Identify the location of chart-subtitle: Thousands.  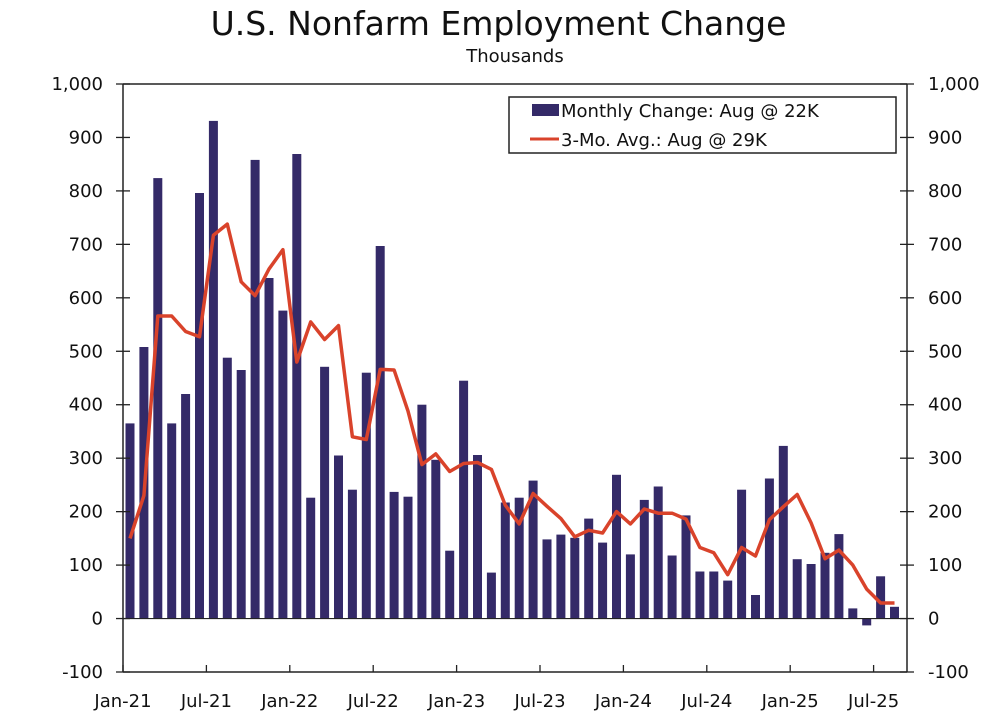
(515, 56).